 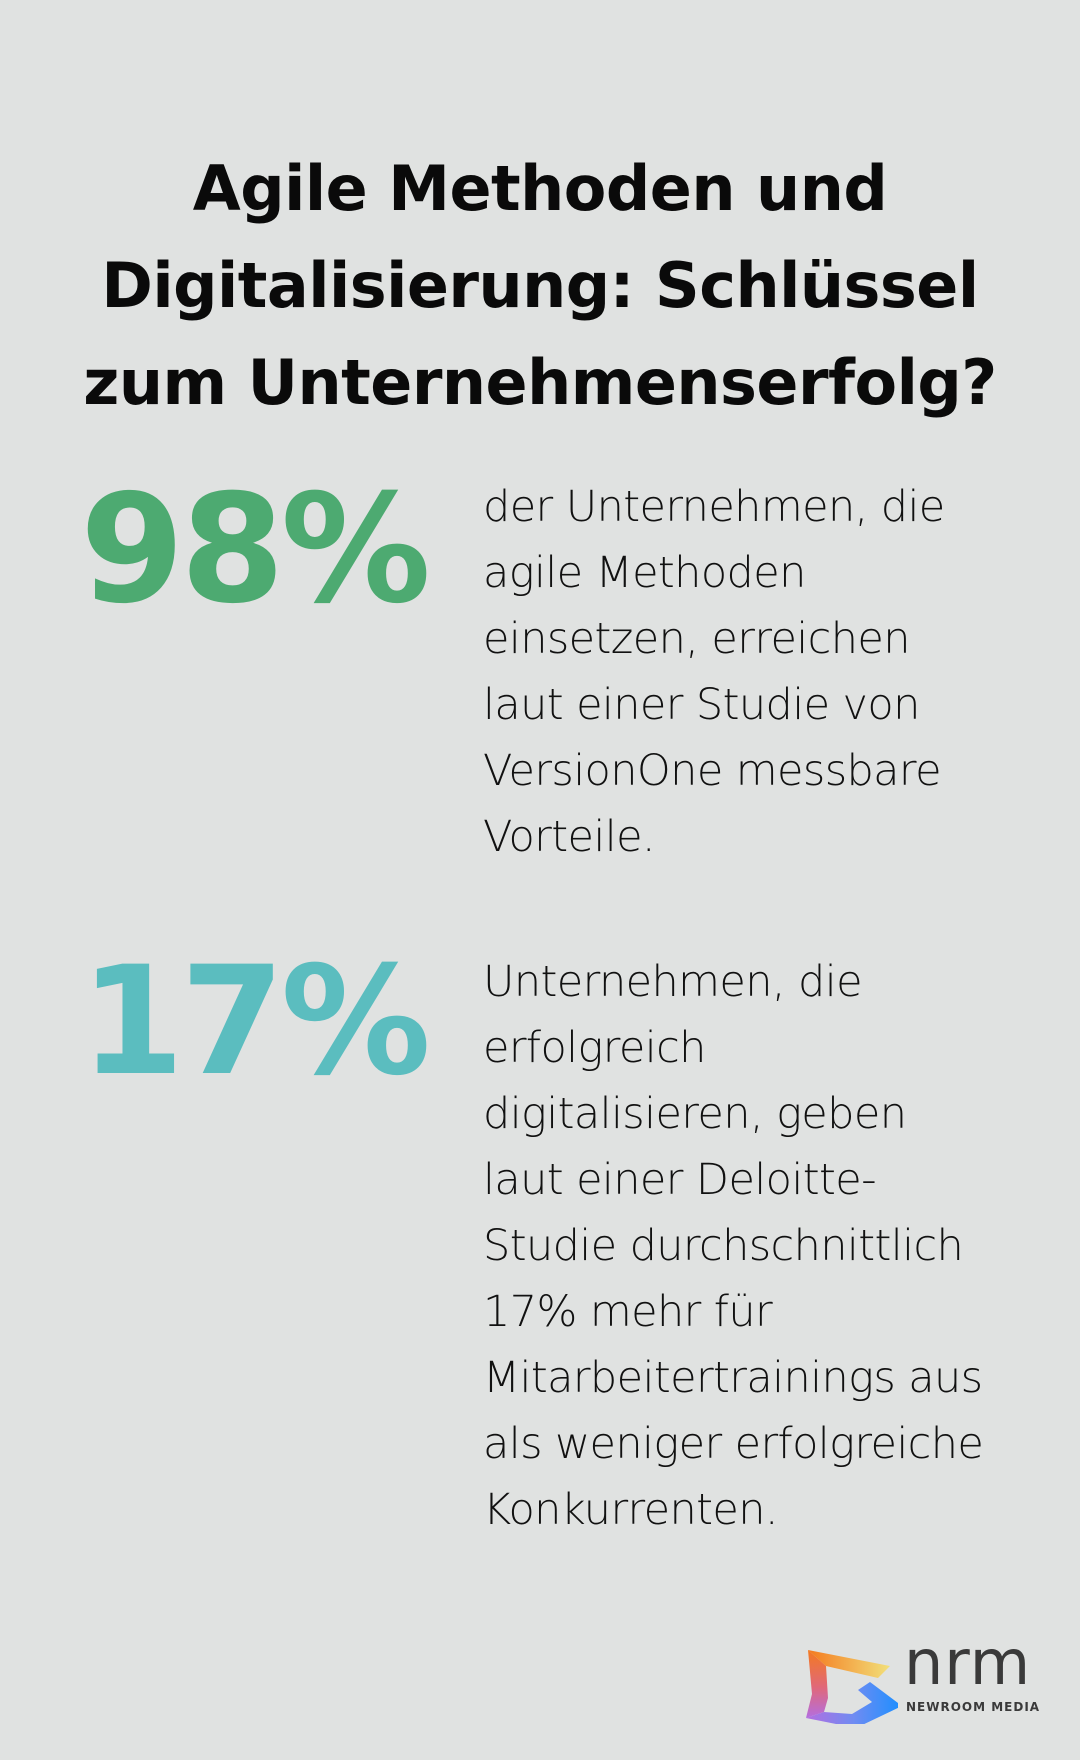 I want to click on stat-description-line: digitalisieren, geben, so click(x=695, y=1114).